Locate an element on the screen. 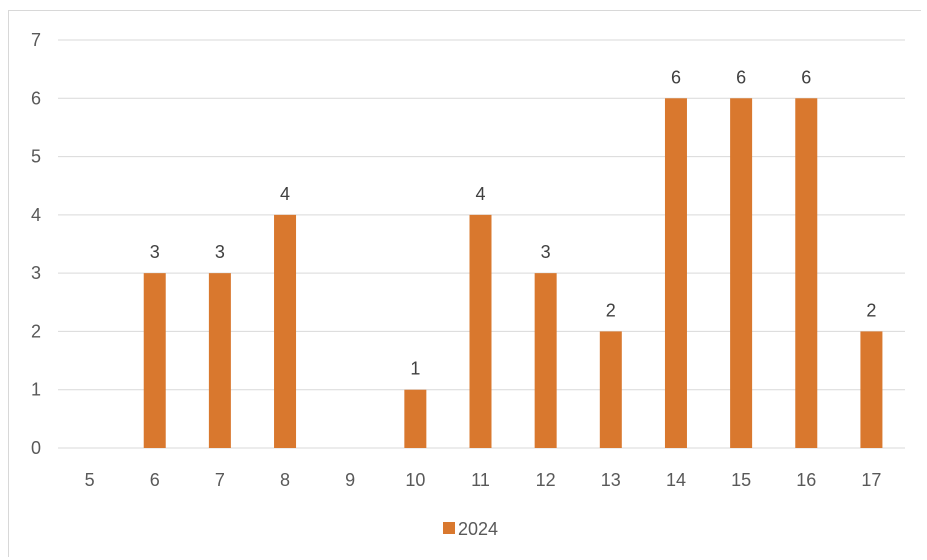 This screenshot has height=560, width=927. x-tick-label-14: 14 is located at coordinates (676, 480).